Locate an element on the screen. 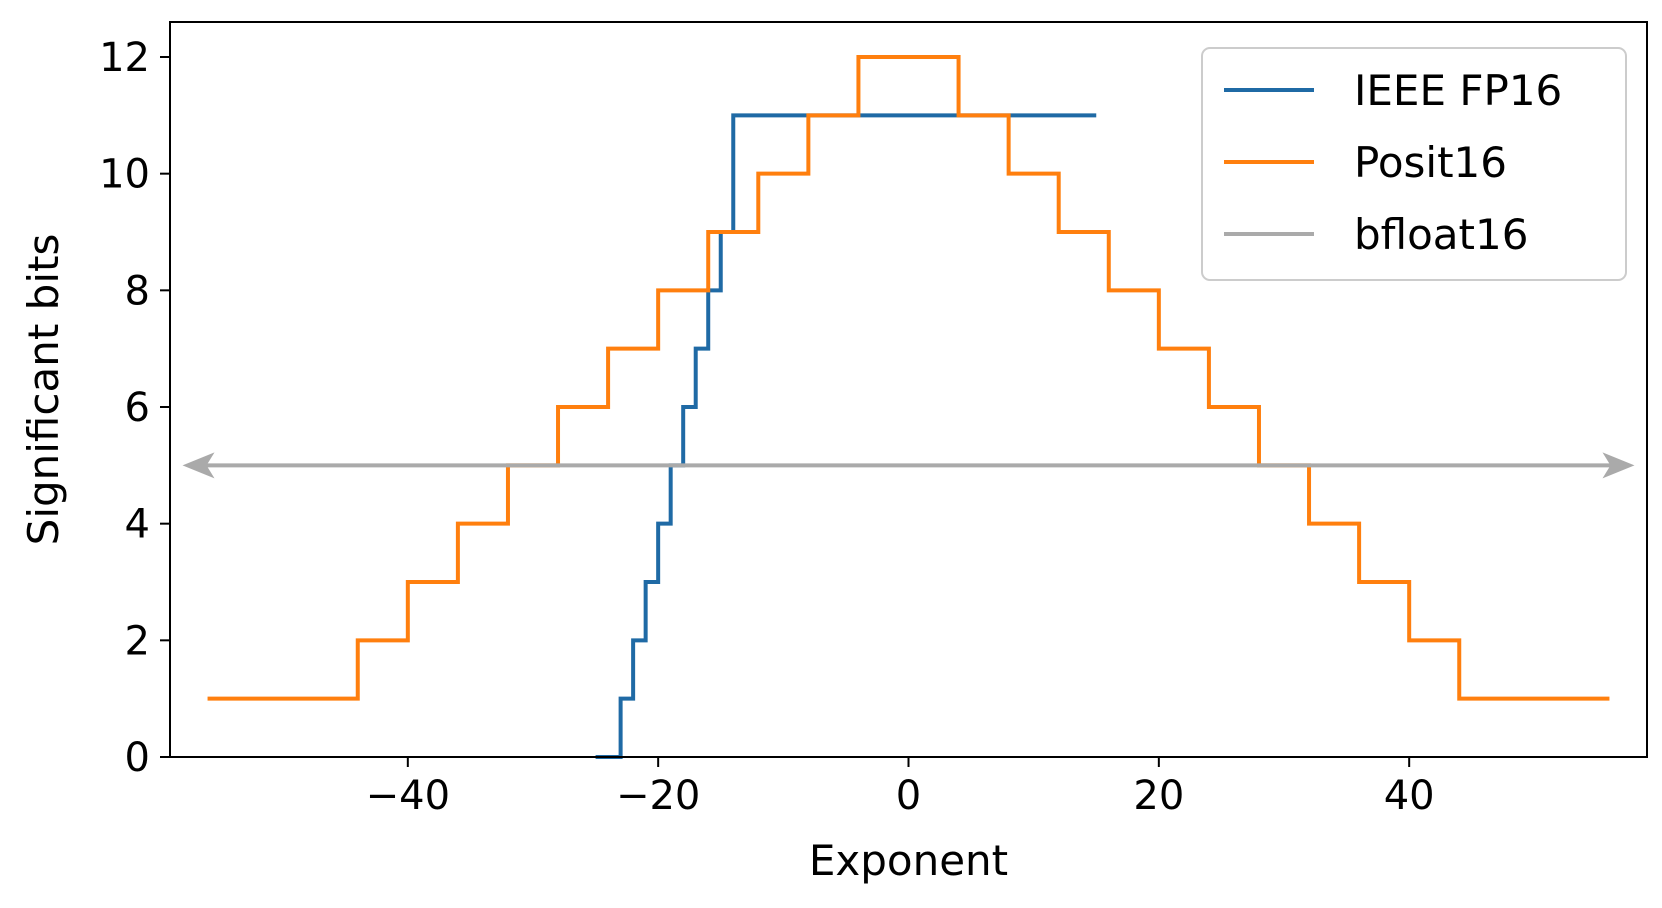 Image resolution: width=1662 pixels, height=908 pixels. y-tick-label: 2 is located at coordinates (137, 641).